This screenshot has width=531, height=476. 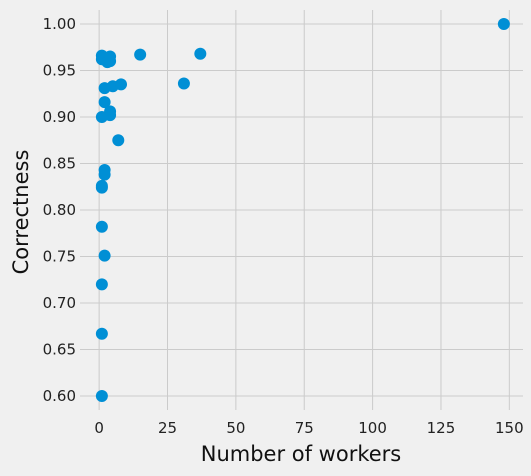 I want to click on y-tick-label: 0.65, so click(x=59, y=350).